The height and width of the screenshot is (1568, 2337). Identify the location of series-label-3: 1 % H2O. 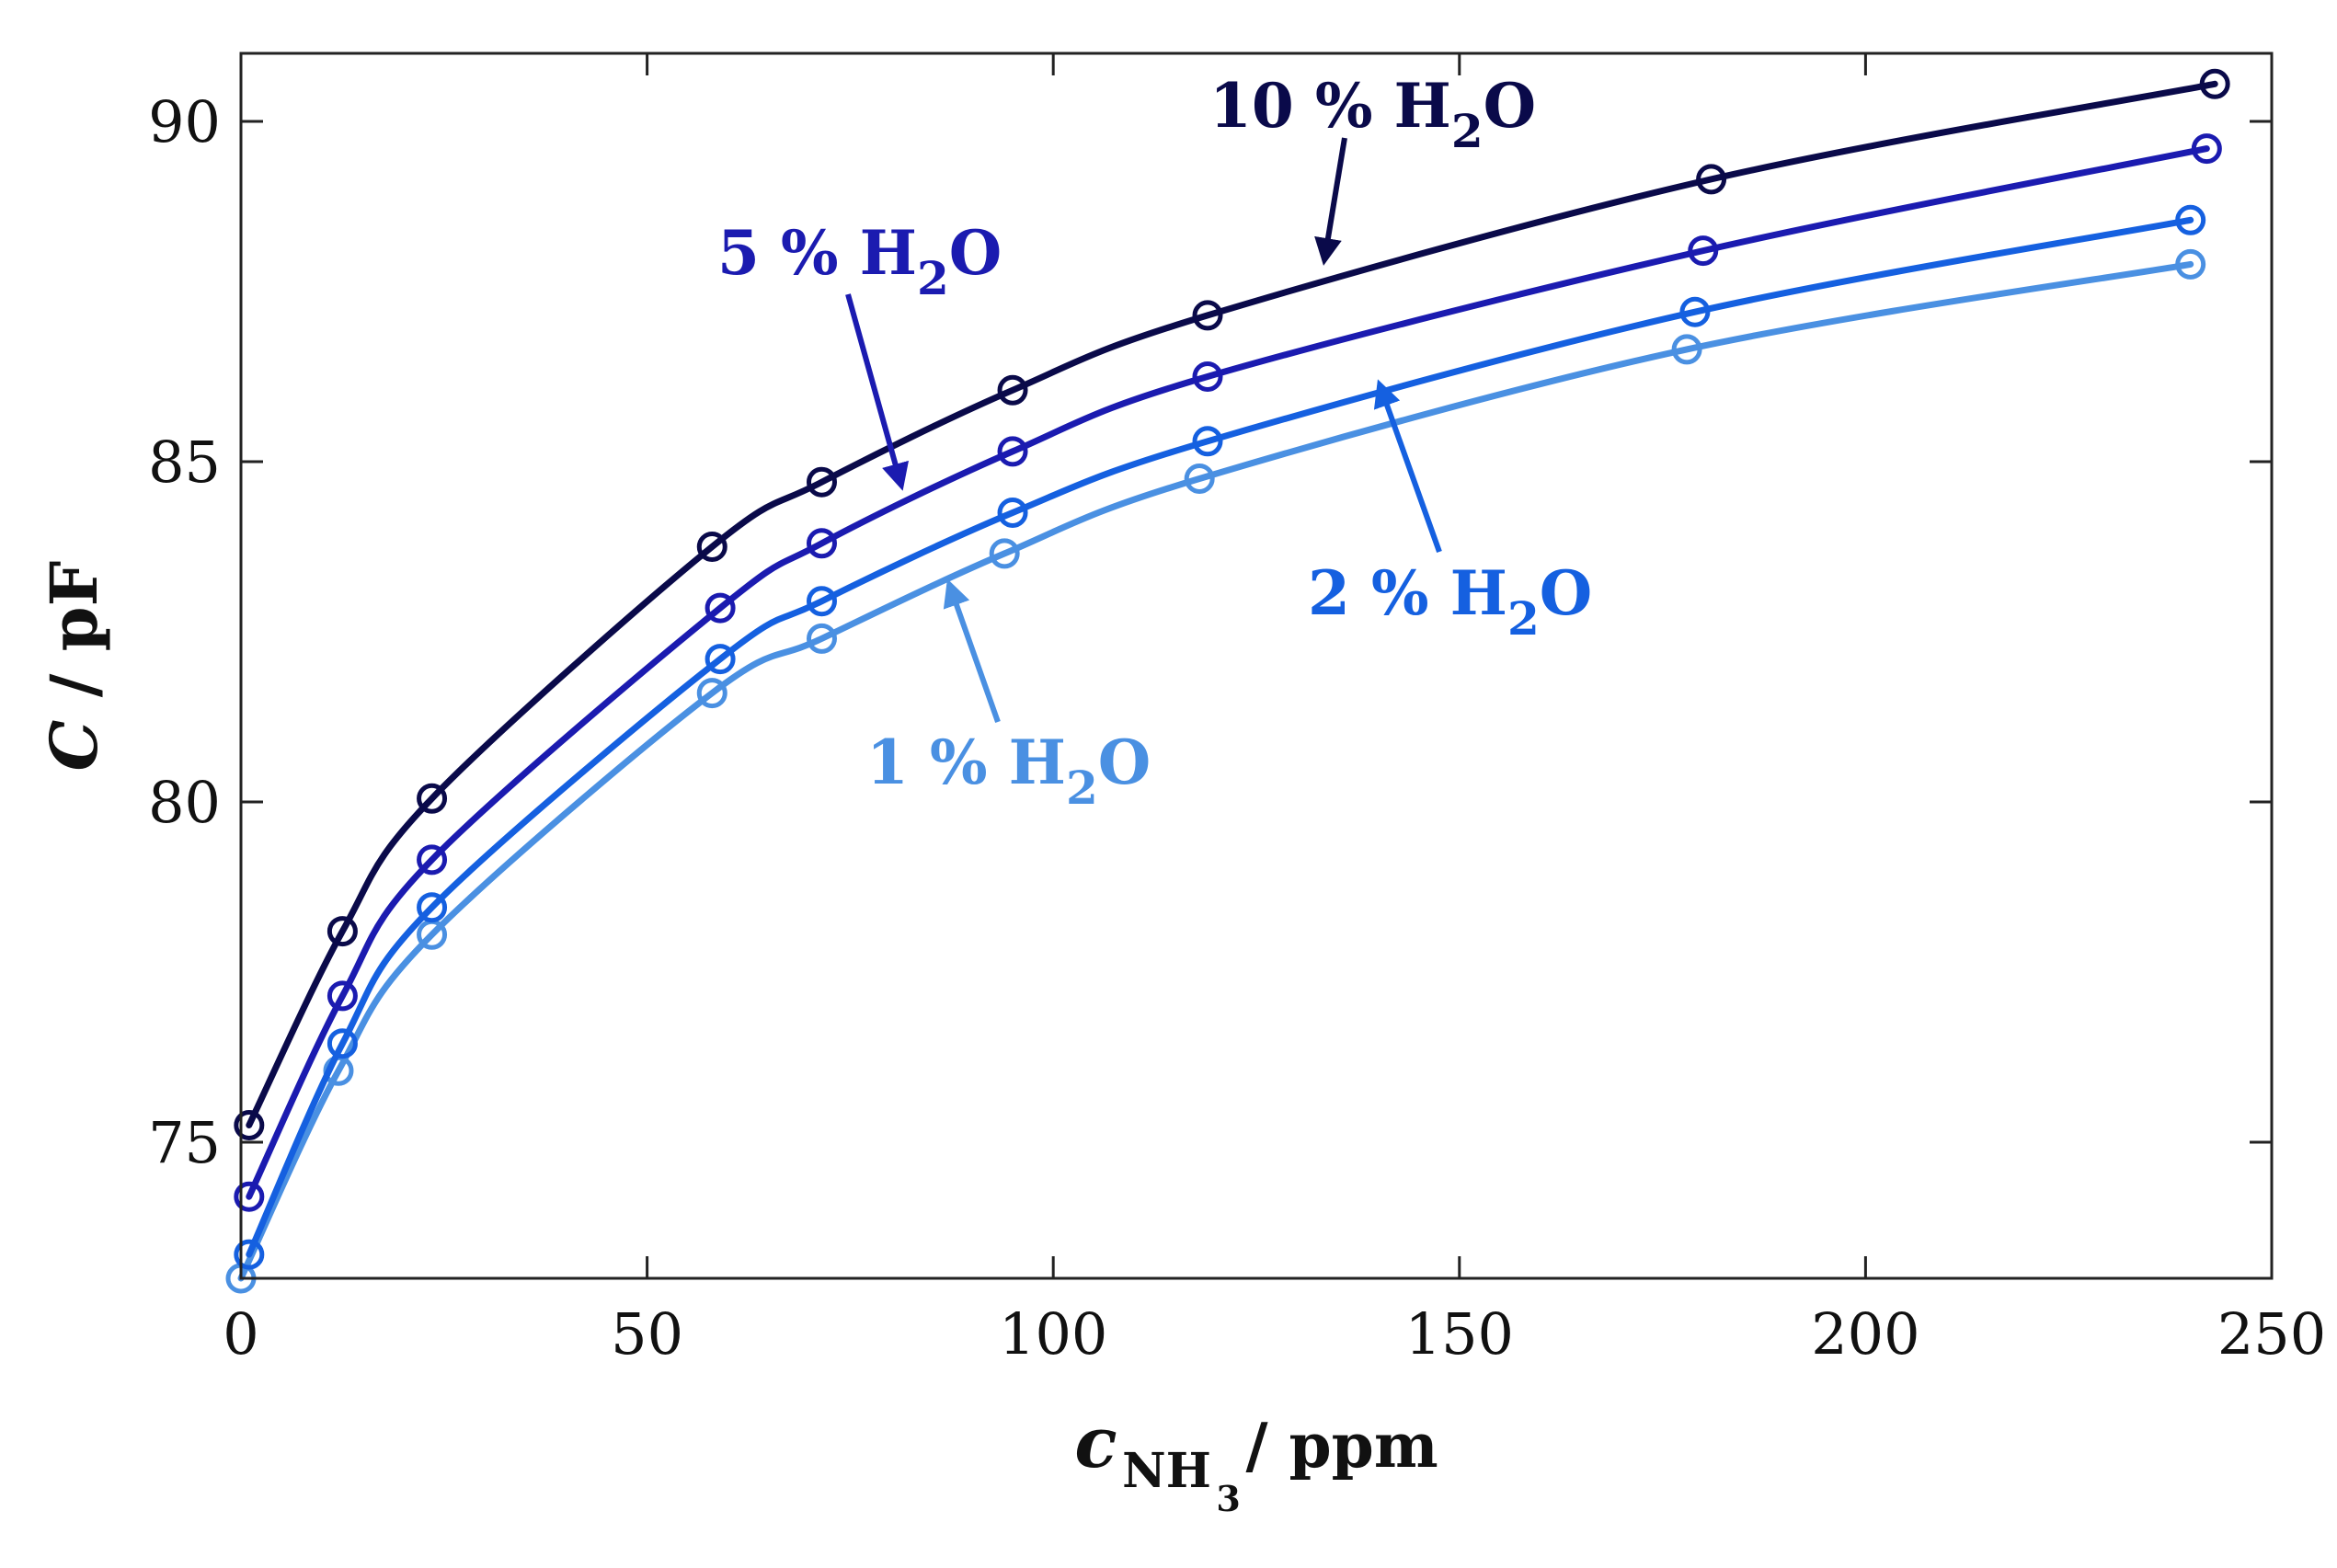
(1008, 771).